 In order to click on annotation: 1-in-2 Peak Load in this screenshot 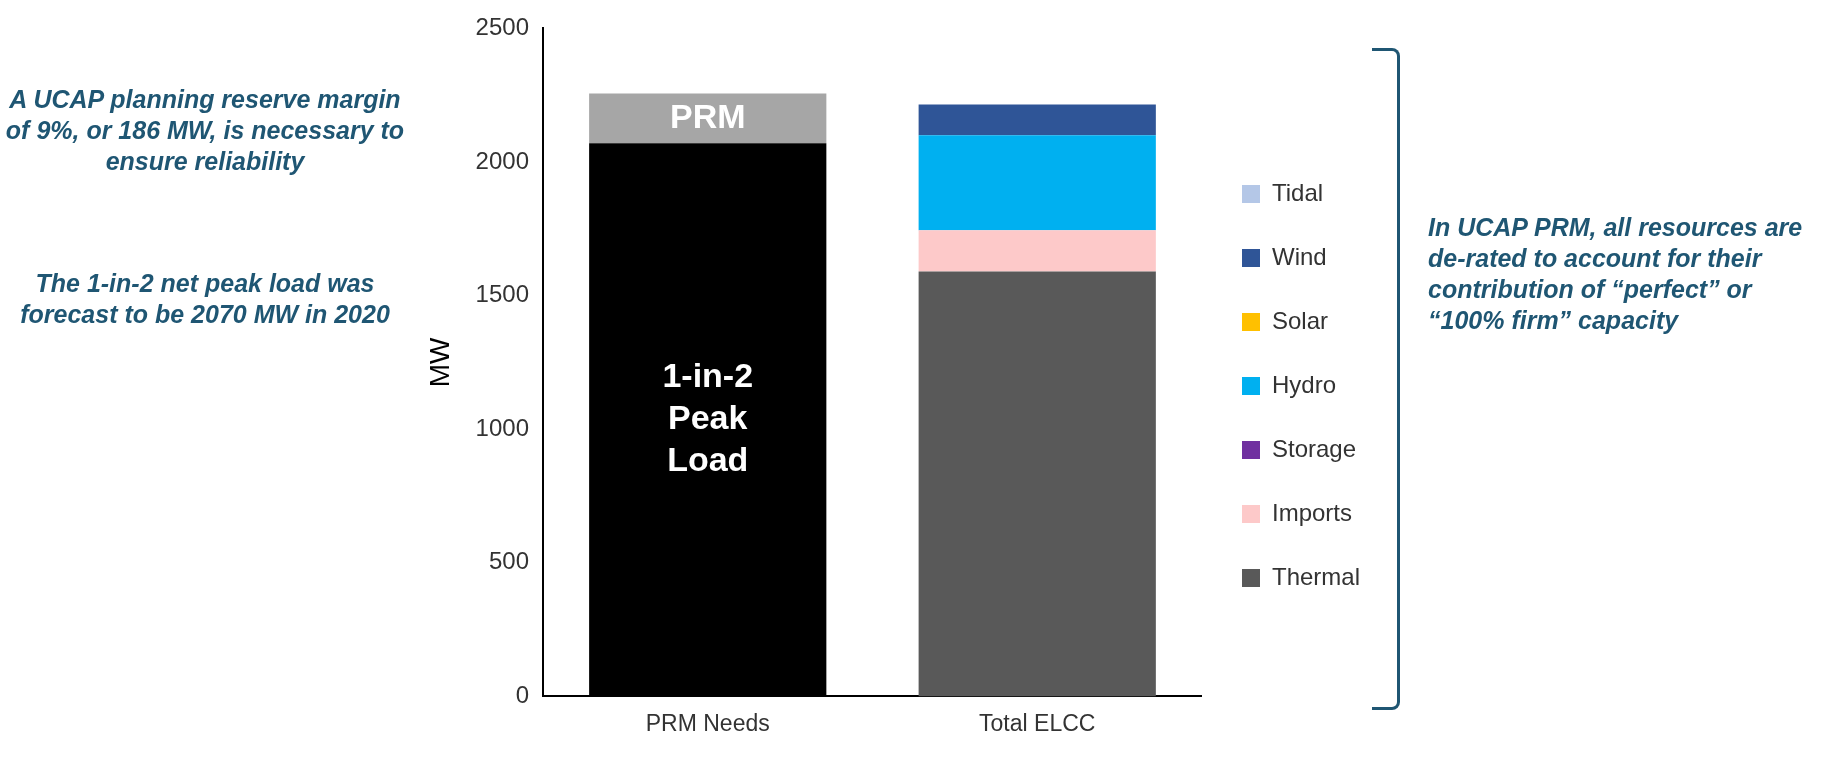, I will do `click(708, 417)`.